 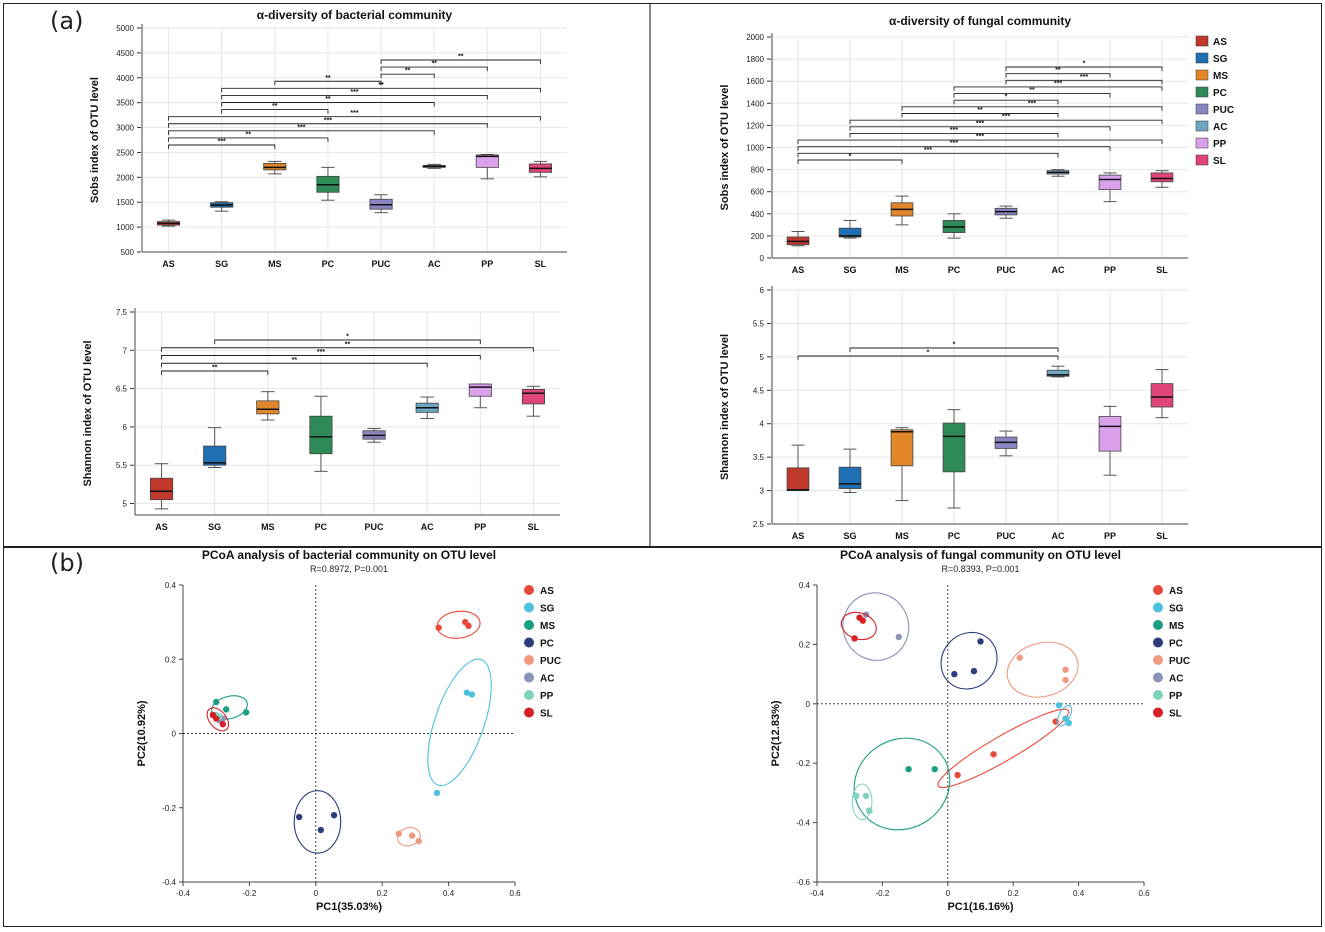 What do you see at coordinates (183, 893) in the screenshot?
I see `x-tick-label: -0.4` at bounding box center [183, 893].